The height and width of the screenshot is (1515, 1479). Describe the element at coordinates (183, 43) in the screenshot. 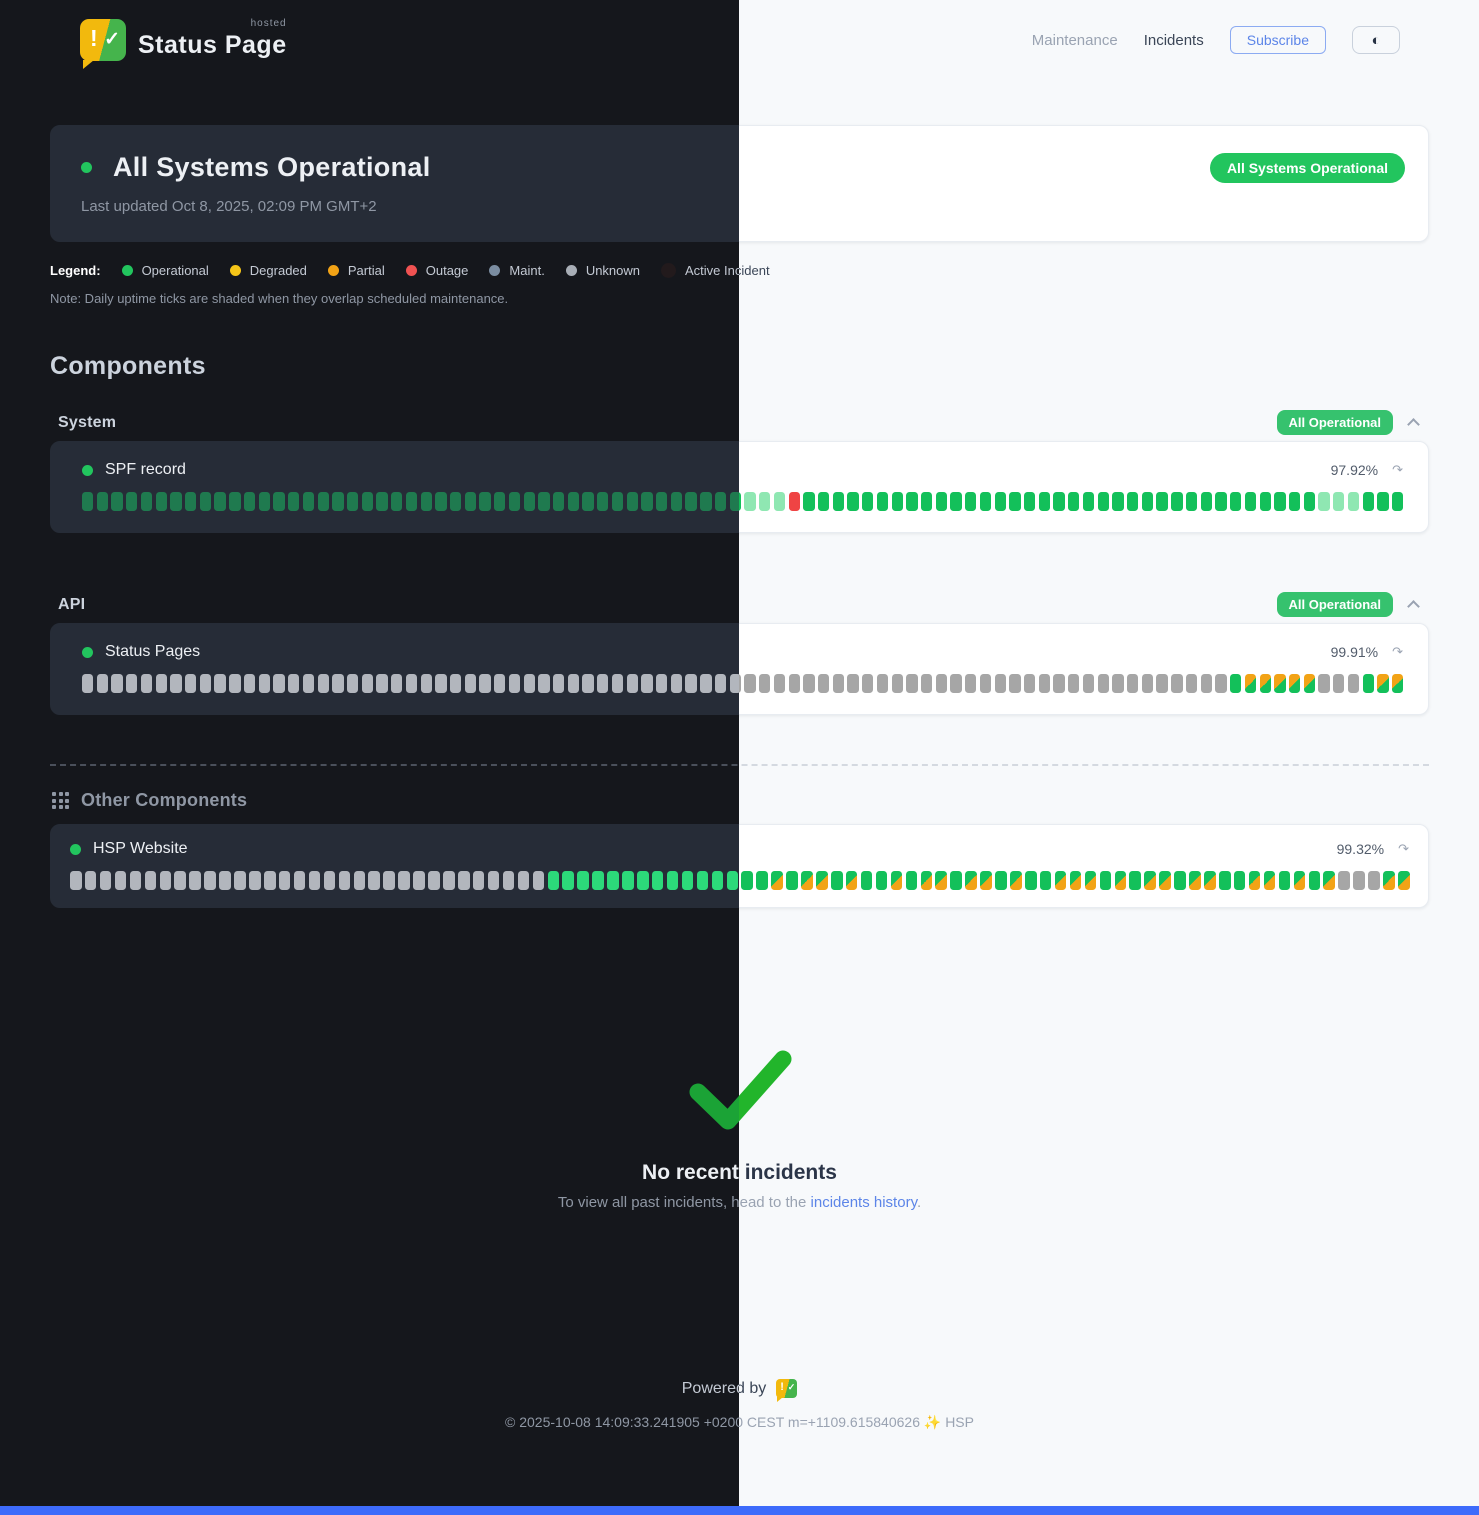

I see `brand-logo: ! ✓ Status Page hosted` at that location.